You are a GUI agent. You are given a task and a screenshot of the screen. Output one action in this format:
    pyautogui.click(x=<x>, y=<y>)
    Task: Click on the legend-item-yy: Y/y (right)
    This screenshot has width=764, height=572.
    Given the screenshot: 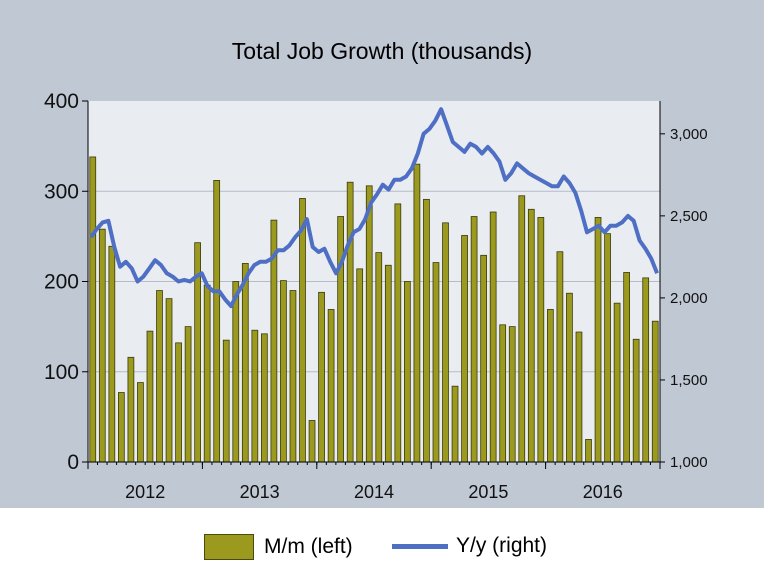 What is the action you would take?
    pyautogui.click(x=469, y=546)
    